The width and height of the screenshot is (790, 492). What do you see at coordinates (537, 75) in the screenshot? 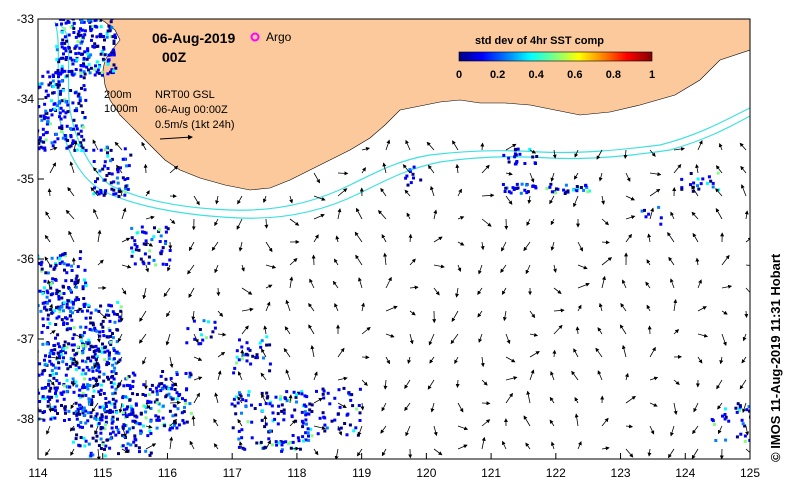
I see `colorbar-tick-label: 0.4` at bounding box center [537, 75].